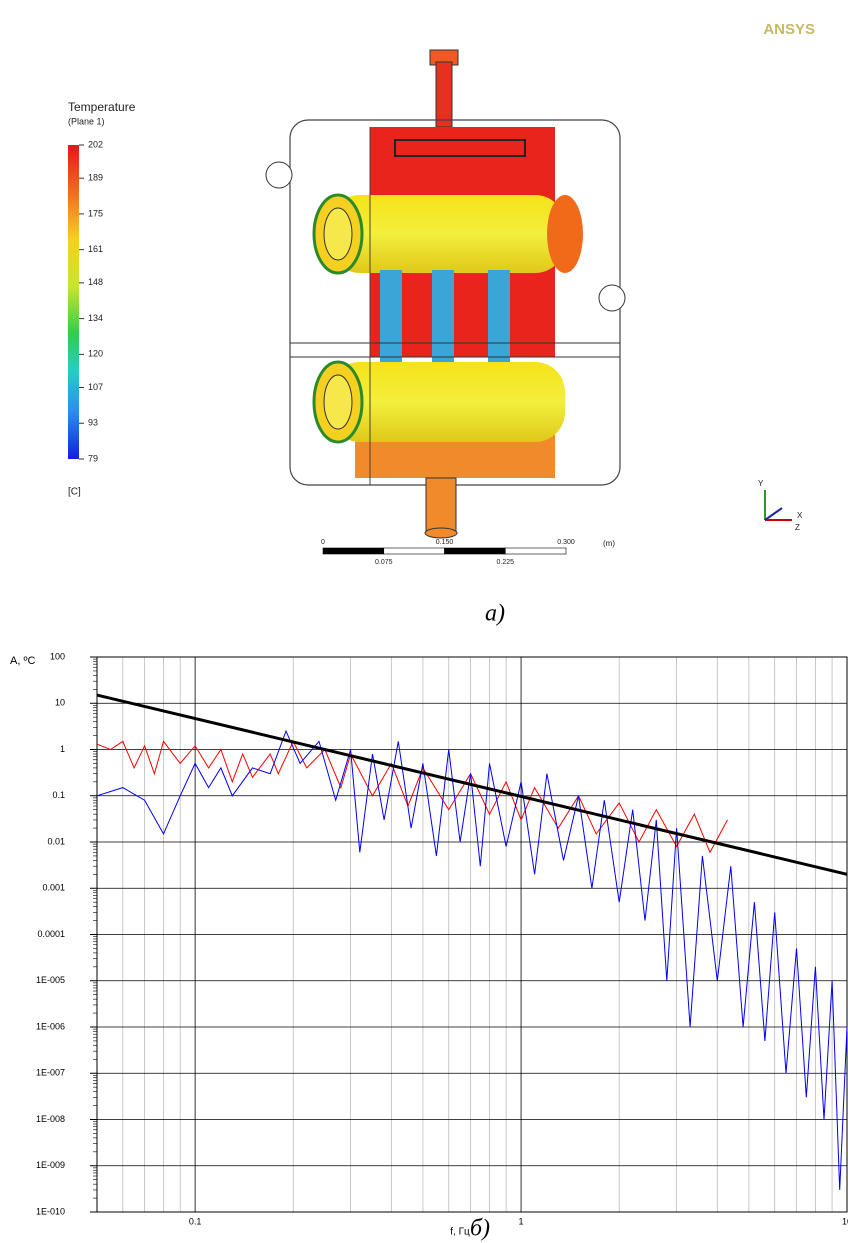  What do you see at coordinates (50, 980) in the screenshot?
I see `y-tick-label: 1E-005` at bounding box center [50, 980].